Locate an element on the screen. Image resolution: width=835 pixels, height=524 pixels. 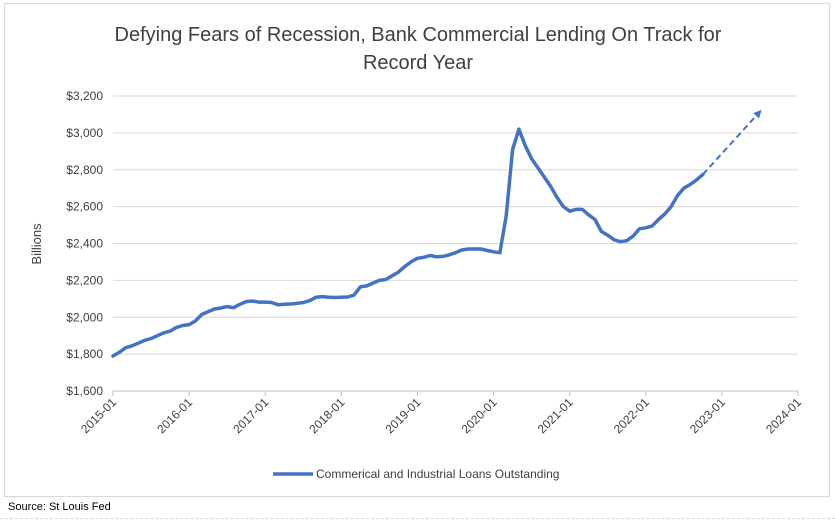
y-tick-label: $2,400 is located at coordinates (84, 244).